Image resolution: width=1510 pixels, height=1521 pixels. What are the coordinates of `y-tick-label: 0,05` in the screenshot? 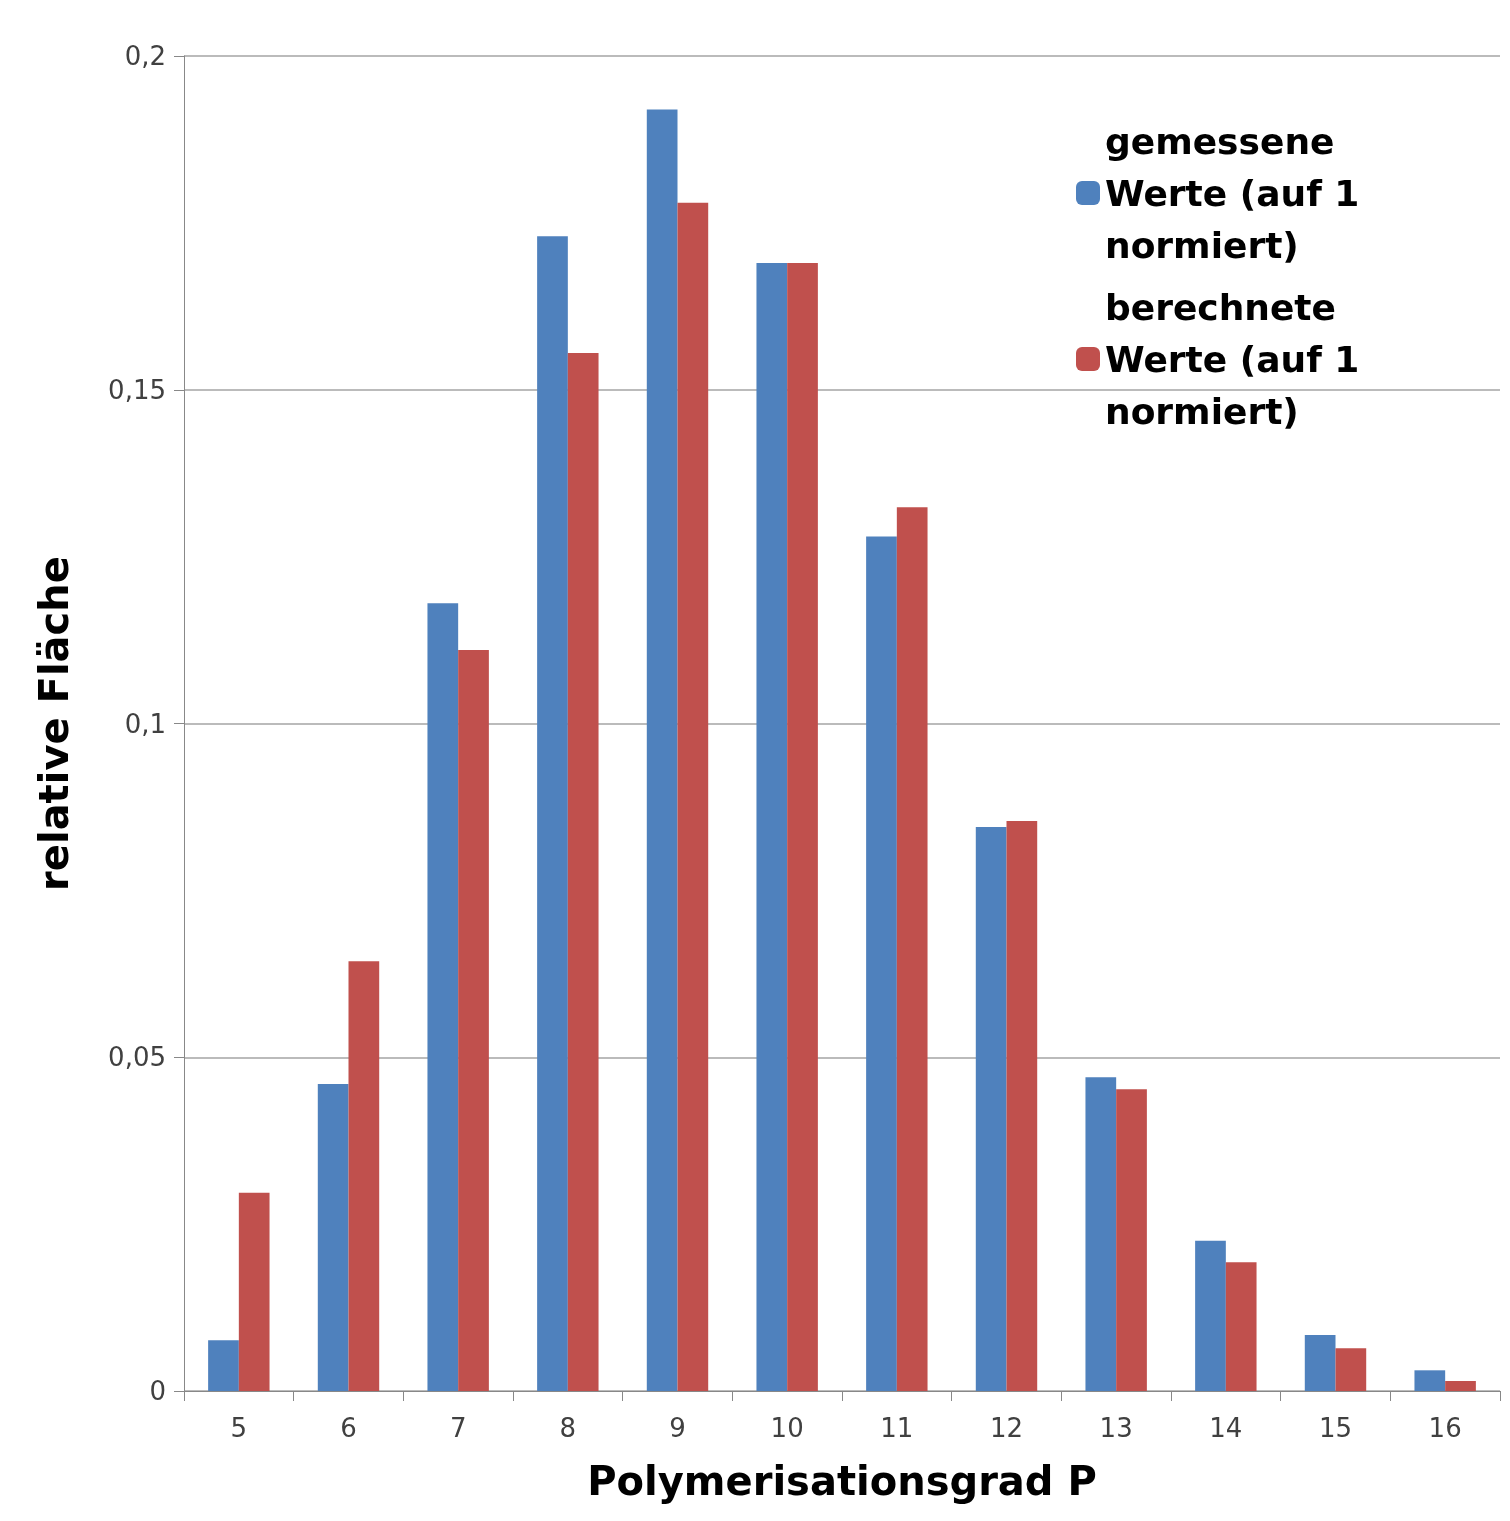 It's located at (137, 1057).